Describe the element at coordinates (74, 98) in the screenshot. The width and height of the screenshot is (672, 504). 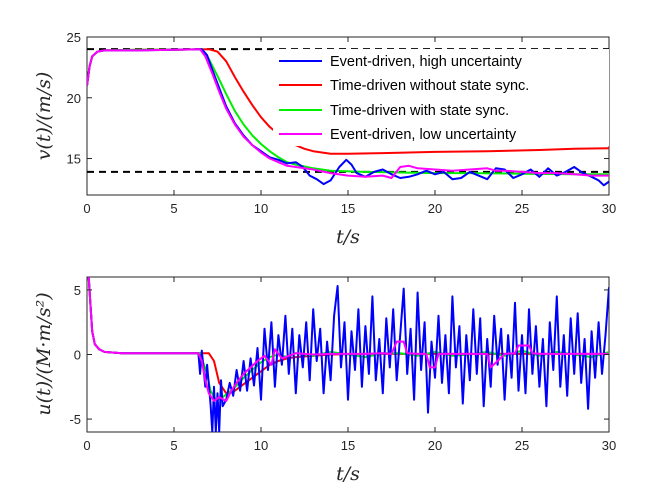
I see `y-tick-label: 20` at that location.